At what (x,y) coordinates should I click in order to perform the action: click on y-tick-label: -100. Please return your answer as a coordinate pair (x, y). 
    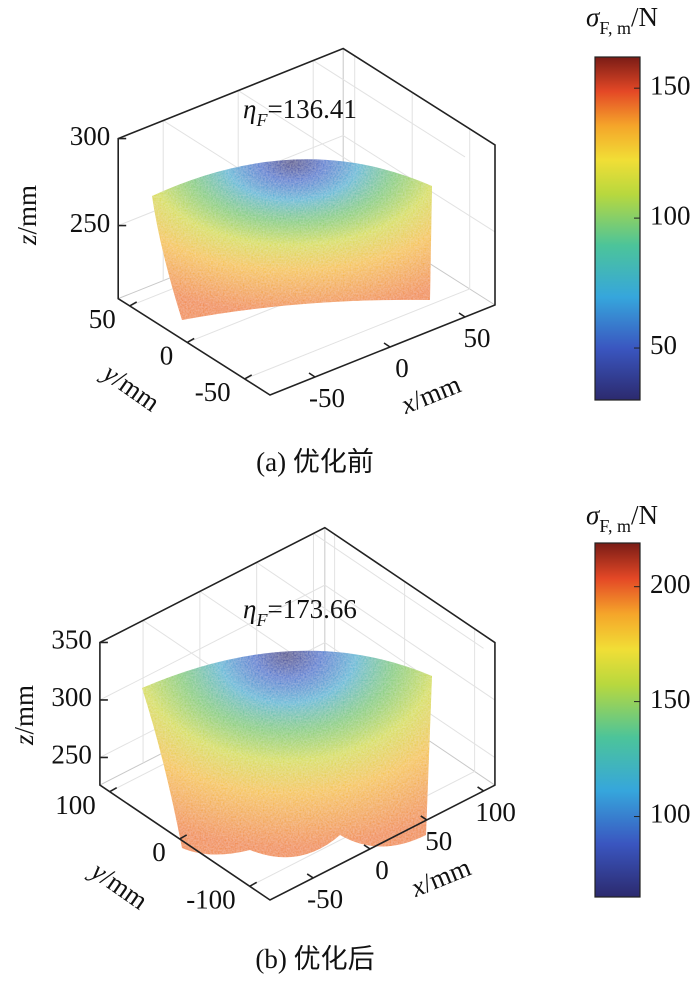
    Looking at the image, I should click on (211, 899).